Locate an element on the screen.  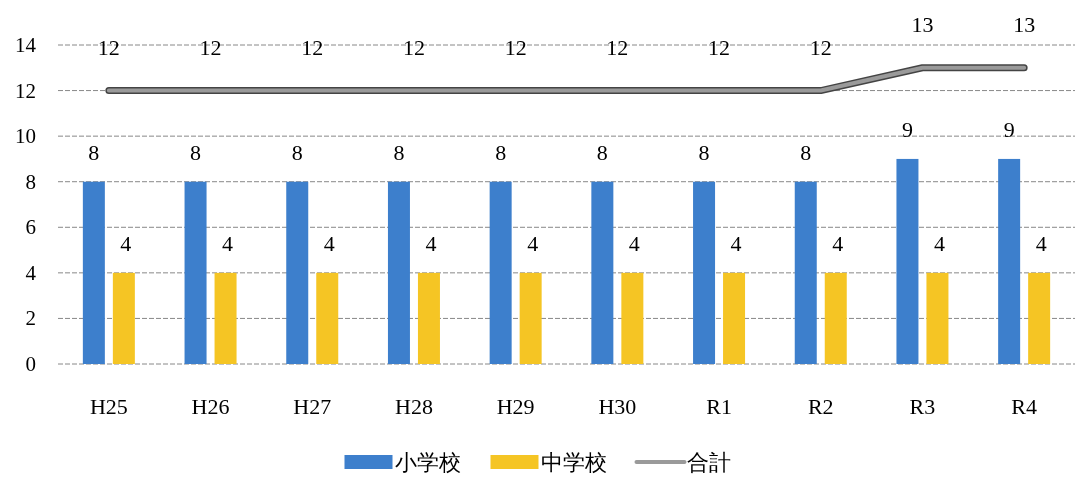
y-tick-label: 2 is located at coordinates (30, 318).